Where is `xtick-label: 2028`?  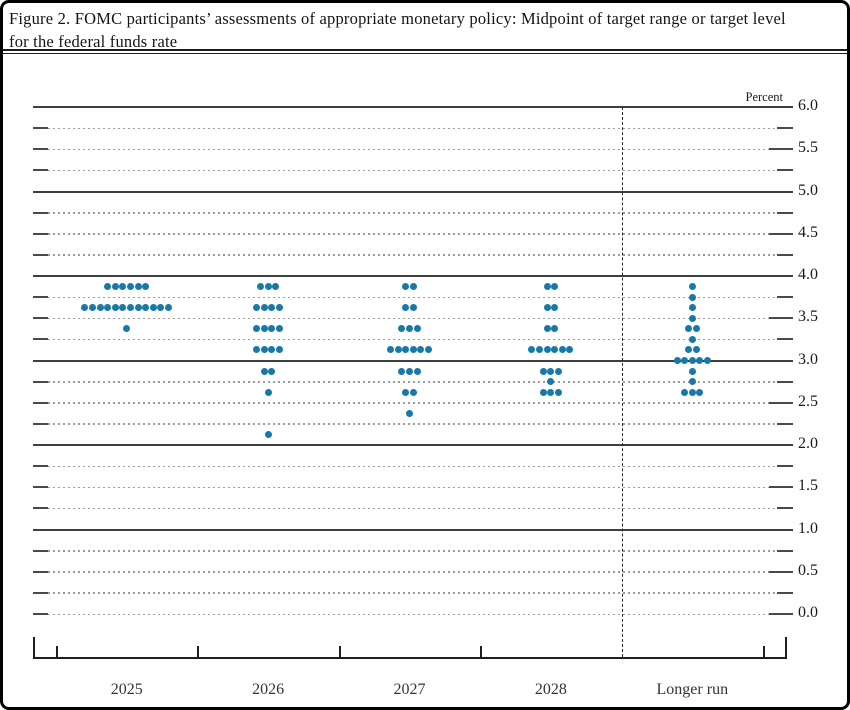
xtick-label: 2028 is located at coordinates (550, 689).